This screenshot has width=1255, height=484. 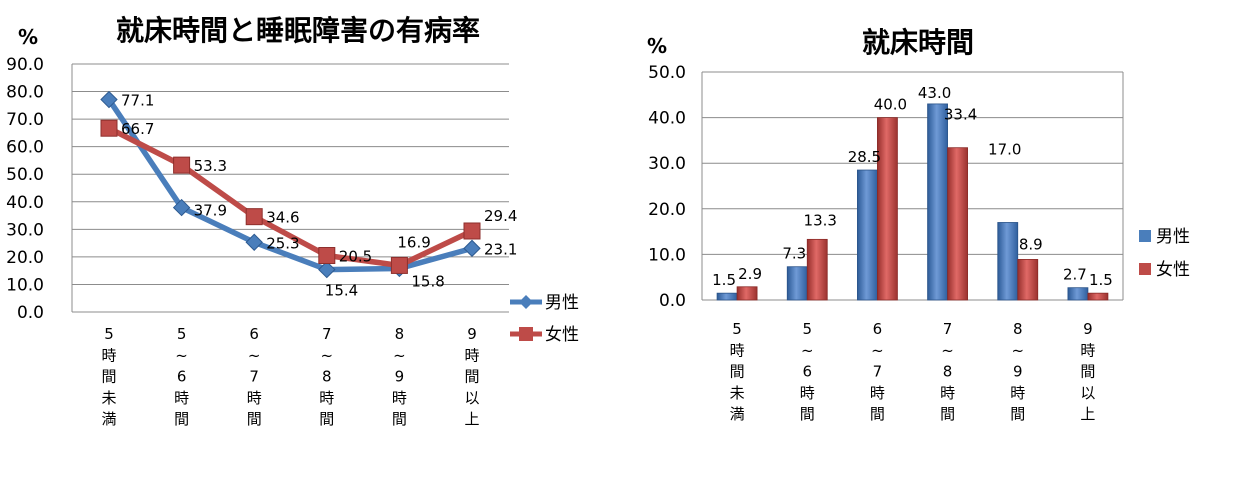 What do you see at coordinates (500, 216) in the screenshot?
I see `data-label: 29.4` at bounding box center [500, 216].